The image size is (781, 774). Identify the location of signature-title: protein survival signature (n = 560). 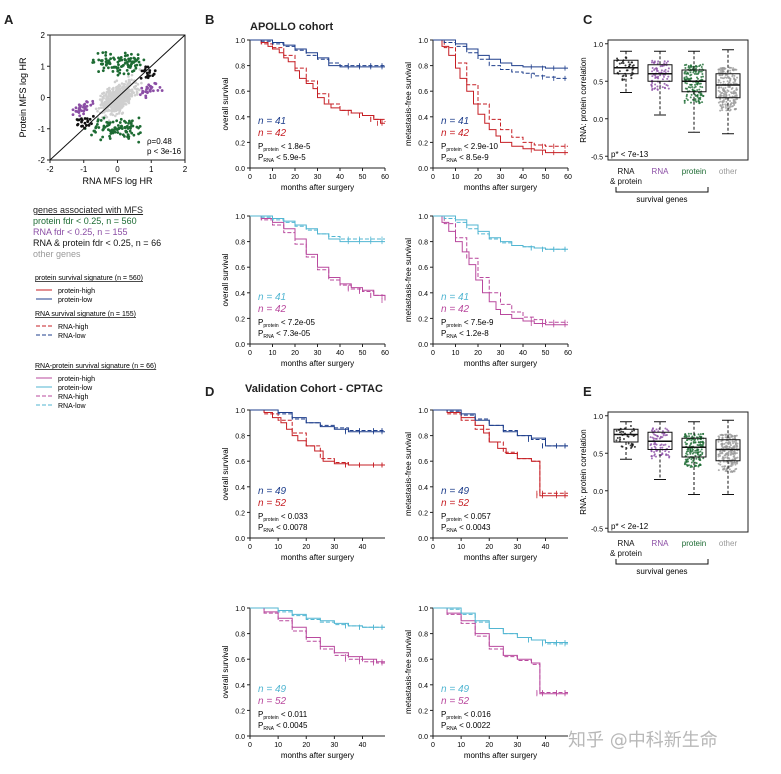
(89, 278).